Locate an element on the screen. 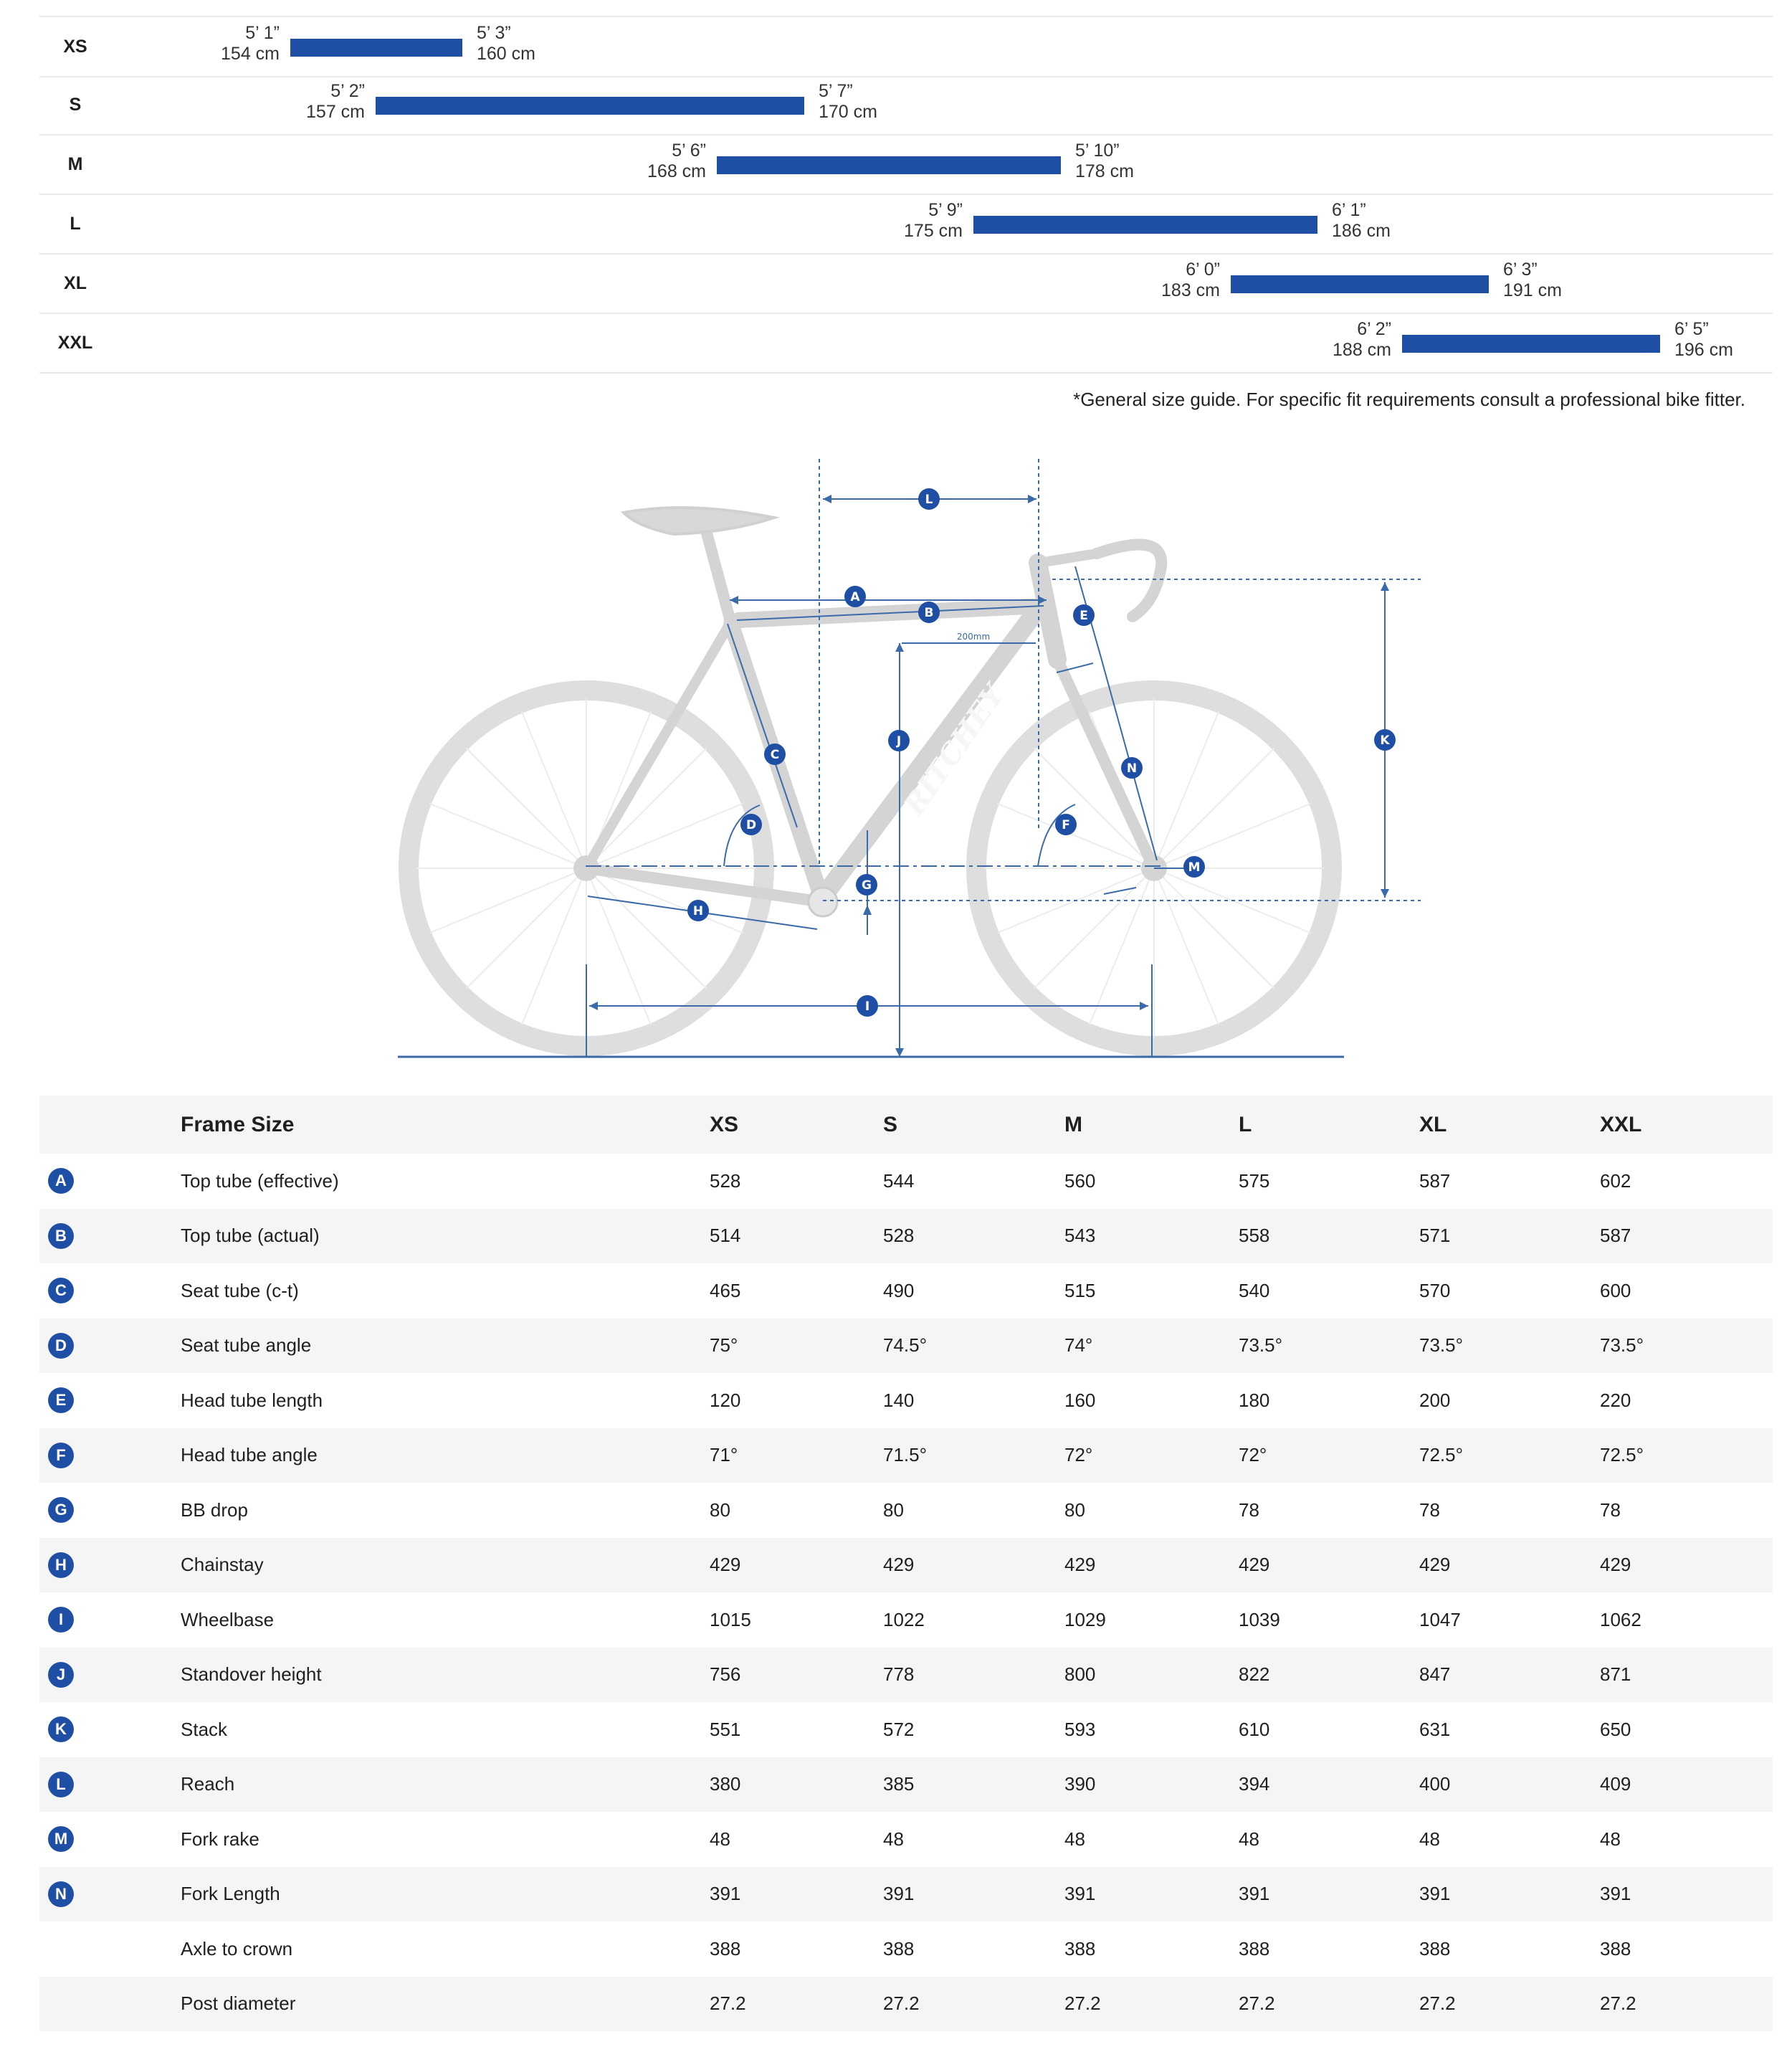 The width and height of the screenshot is (1792, 2057). measurement-value: 27.2 is located at coordinates (728, 2003).